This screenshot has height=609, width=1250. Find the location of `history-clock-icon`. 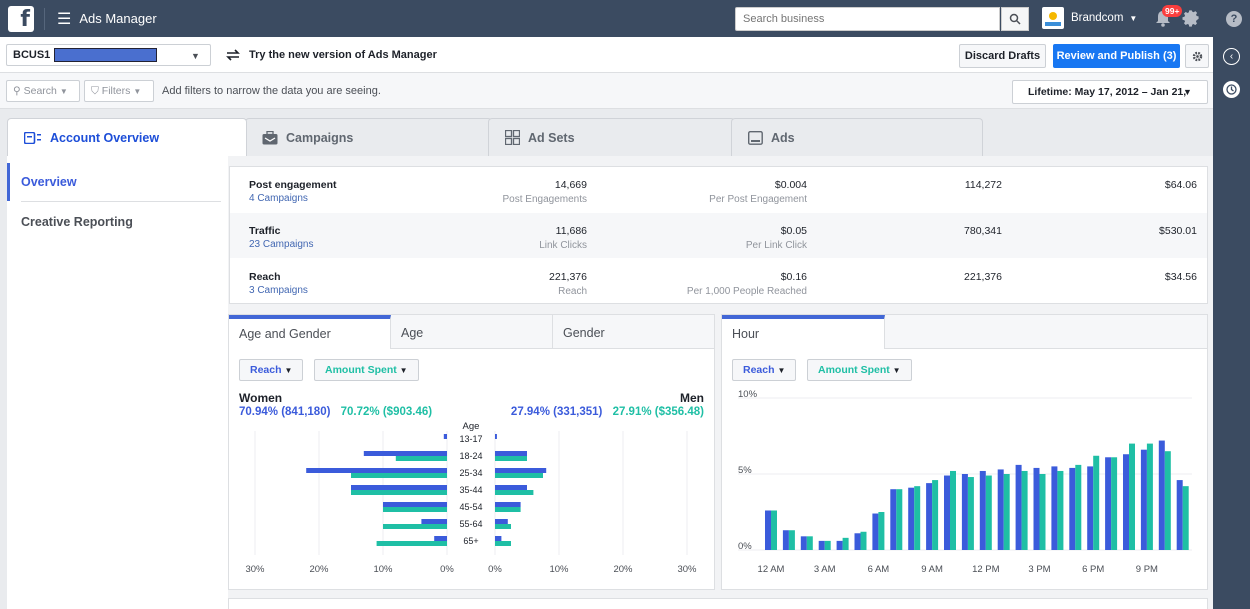

history-clock-icon is located at coordinates (1231, 89).